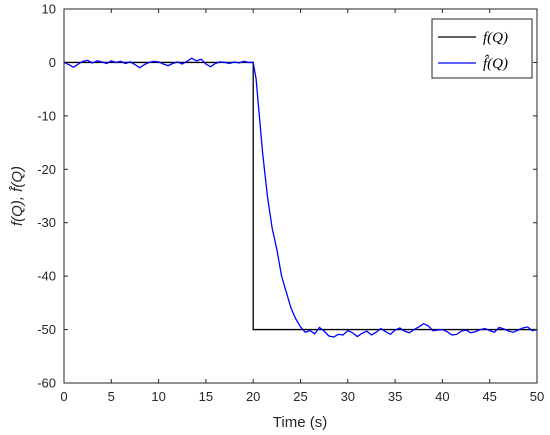 The width and height of the screenshot is (550, 435). Describe the element at coordinates (46, 329) in the screenshot. I see `y-tick-label-6: -50` at that location.